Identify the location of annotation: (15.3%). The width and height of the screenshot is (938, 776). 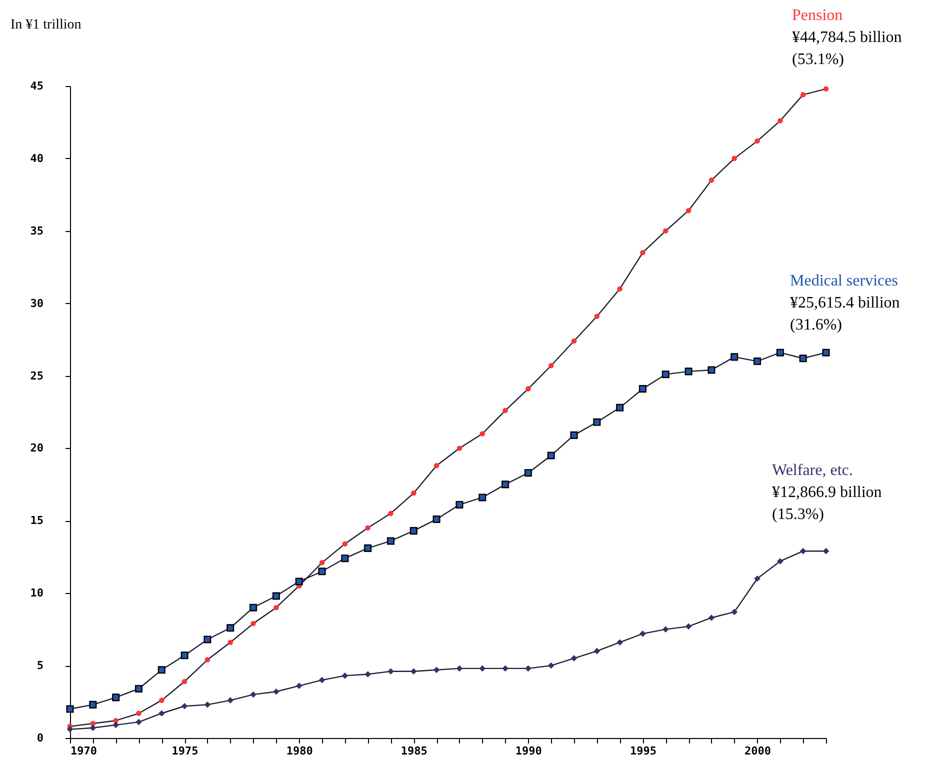
(798, 515).